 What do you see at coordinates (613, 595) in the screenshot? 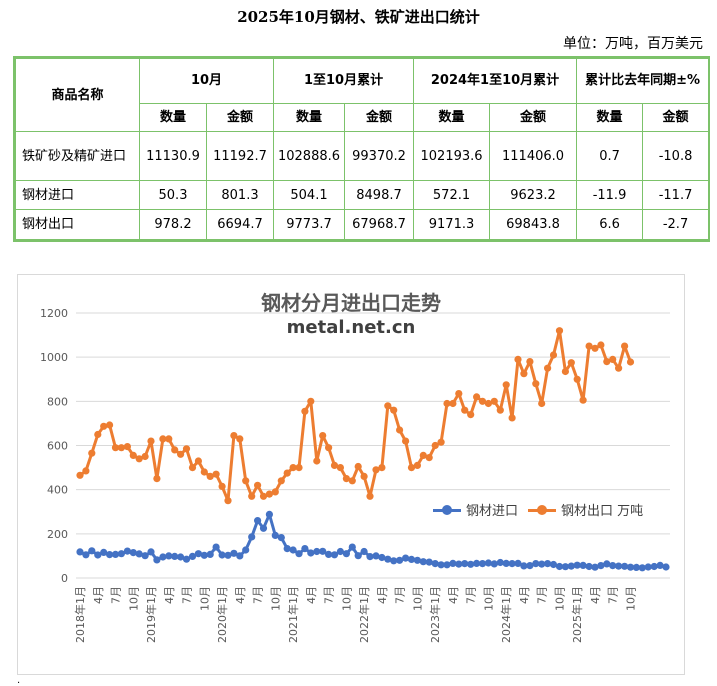
I see `x-tick-label: 7月` at bounding box center [613, 595].